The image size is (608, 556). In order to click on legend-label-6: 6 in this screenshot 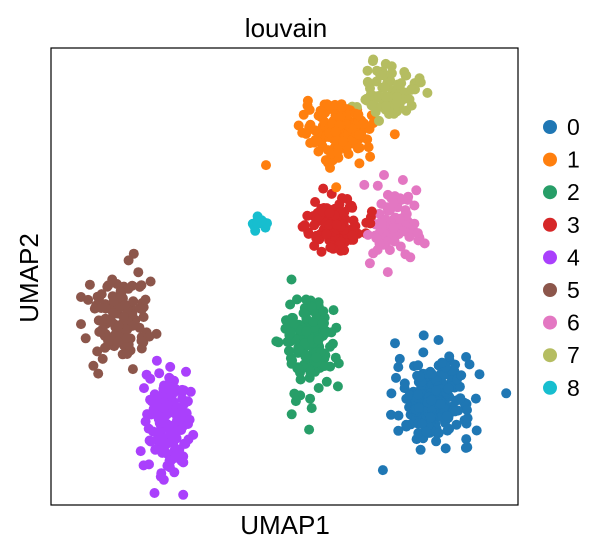, I will do `click(573, 323)`.